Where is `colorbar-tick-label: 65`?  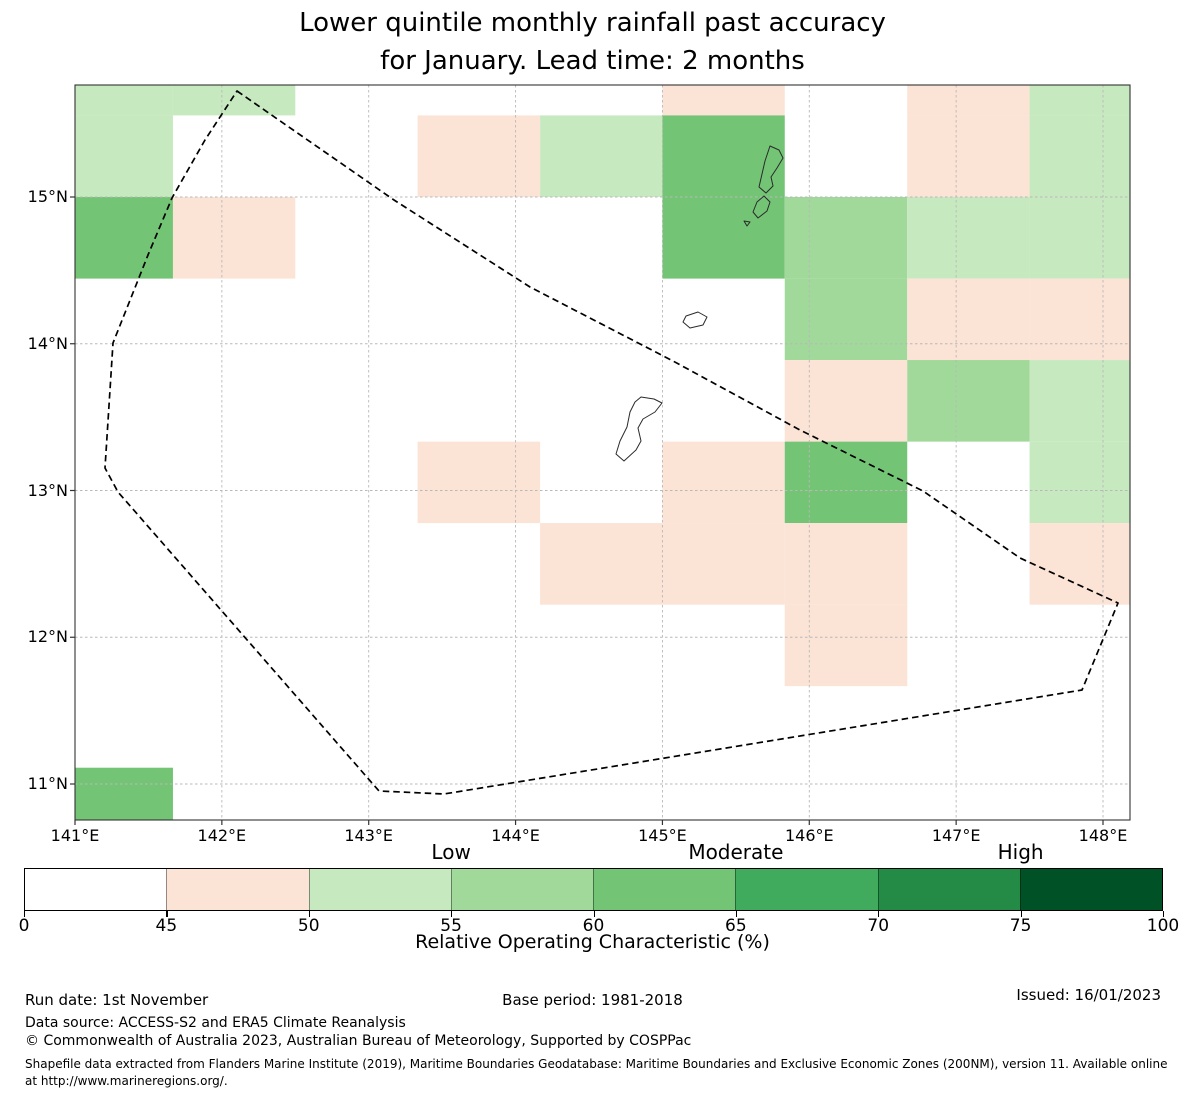
colorbar-tick-label: 65 is located at coordinates (736, 926).